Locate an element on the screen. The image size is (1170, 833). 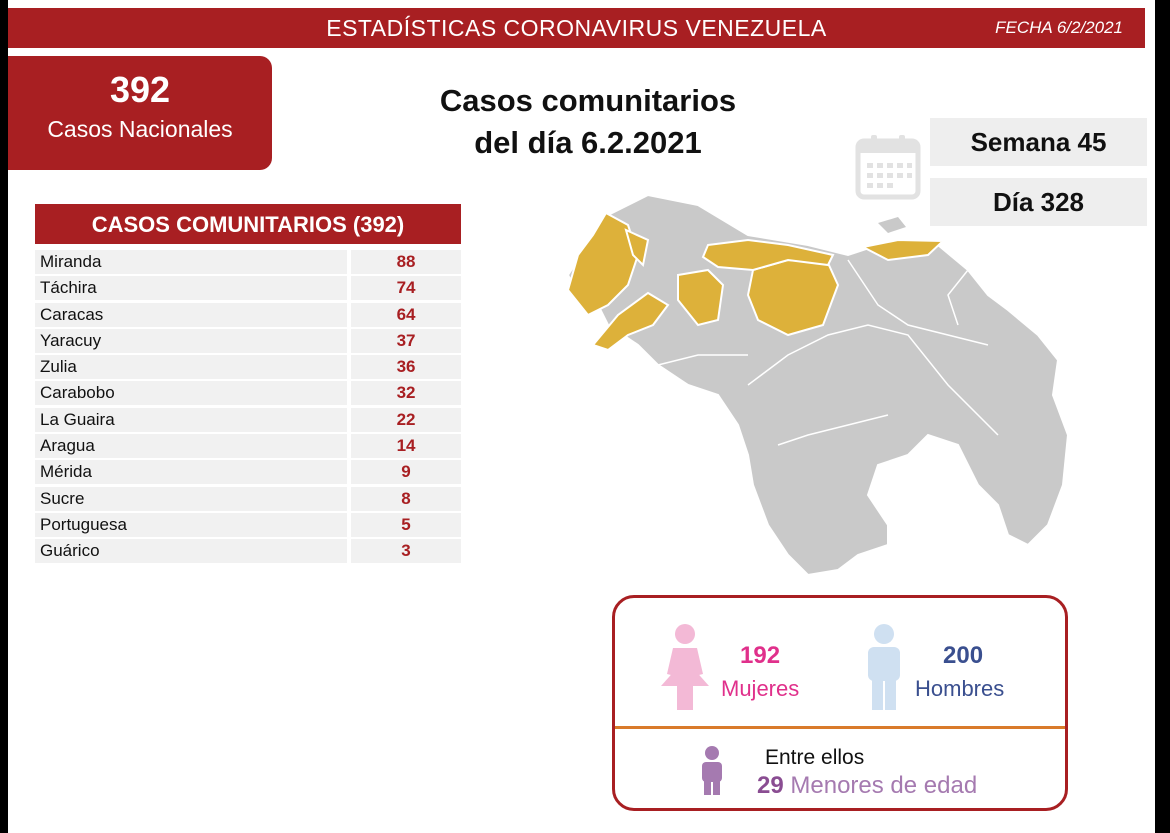
women-label: Mujeres is located at coordinates (760, 688).